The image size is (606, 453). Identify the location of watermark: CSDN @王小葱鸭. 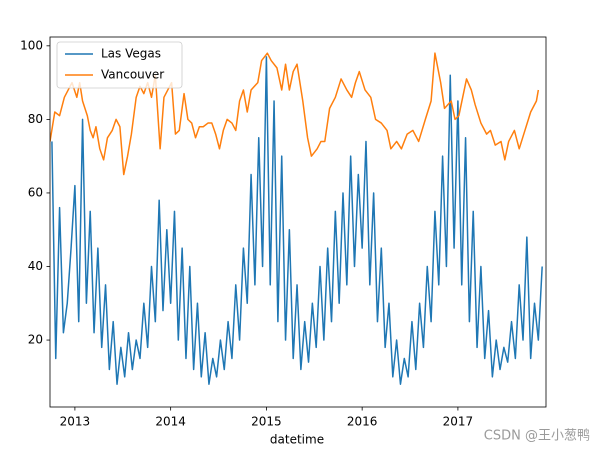
(537, 436).